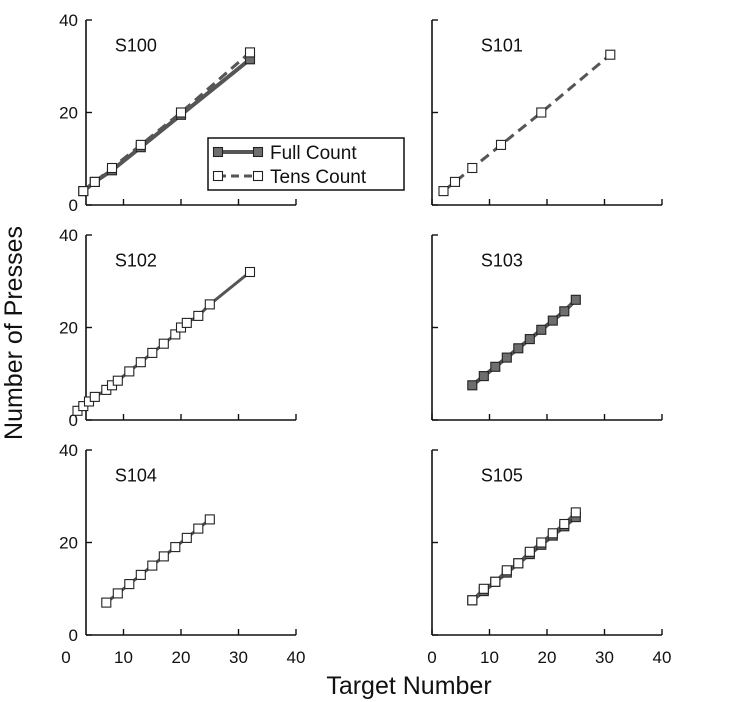  Describe the element at coordinates (136, 45) in the screenshot. I see `panel-title: S100` at that location.